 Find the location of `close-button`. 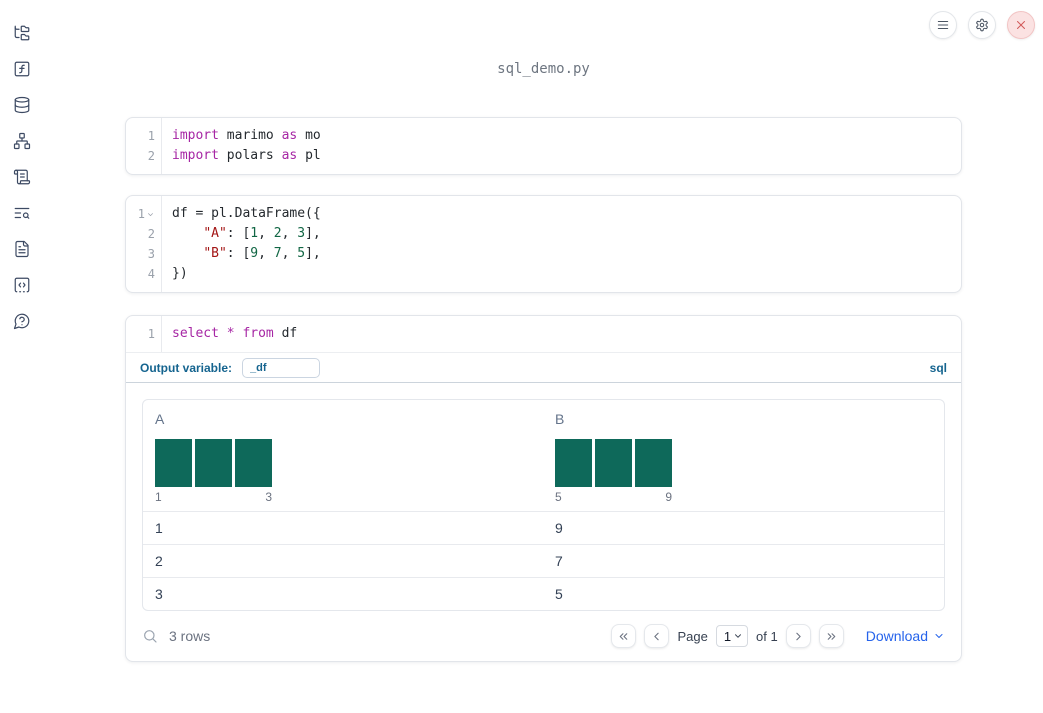

close-button is located at coordinates (1021, 25).